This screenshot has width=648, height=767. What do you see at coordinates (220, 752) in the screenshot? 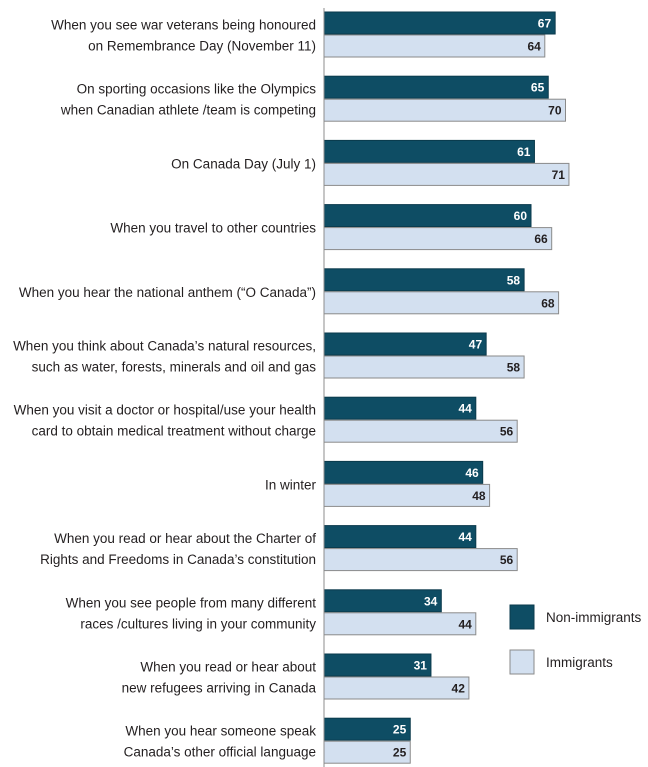
I see `category-label: Canada’s other official language` at bounding box center [220, 752].